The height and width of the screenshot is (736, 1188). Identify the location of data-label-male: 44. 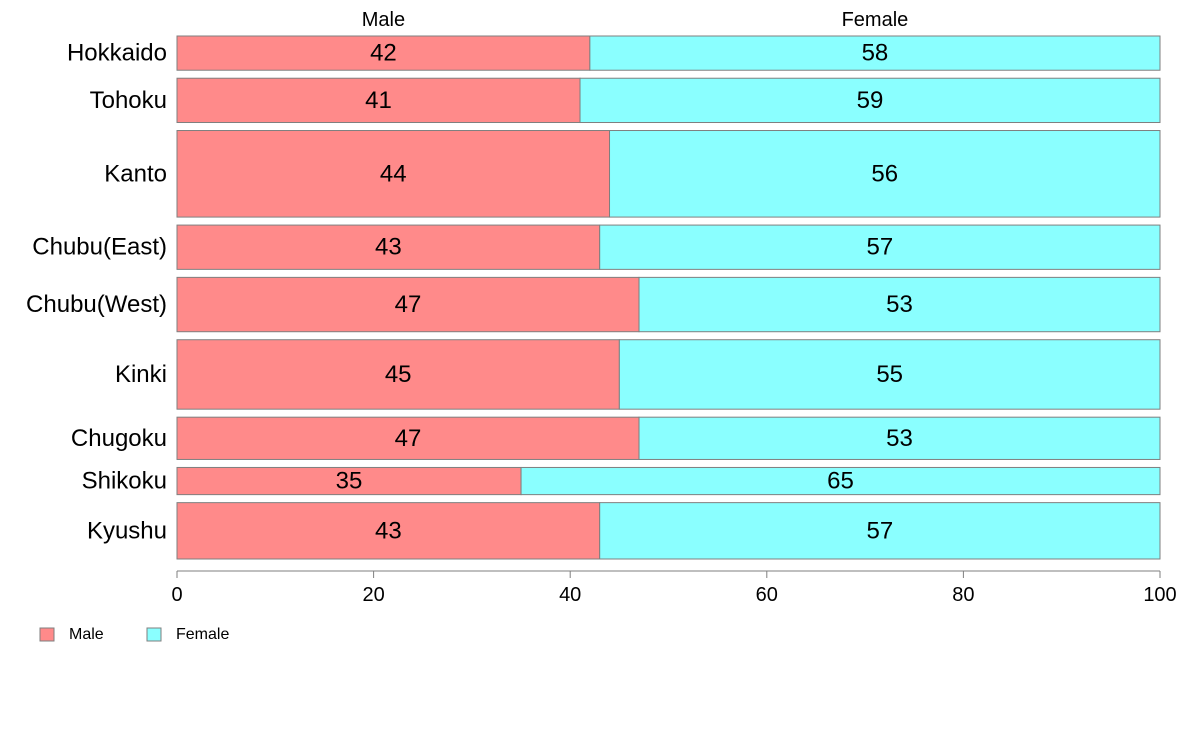
(393, 173).